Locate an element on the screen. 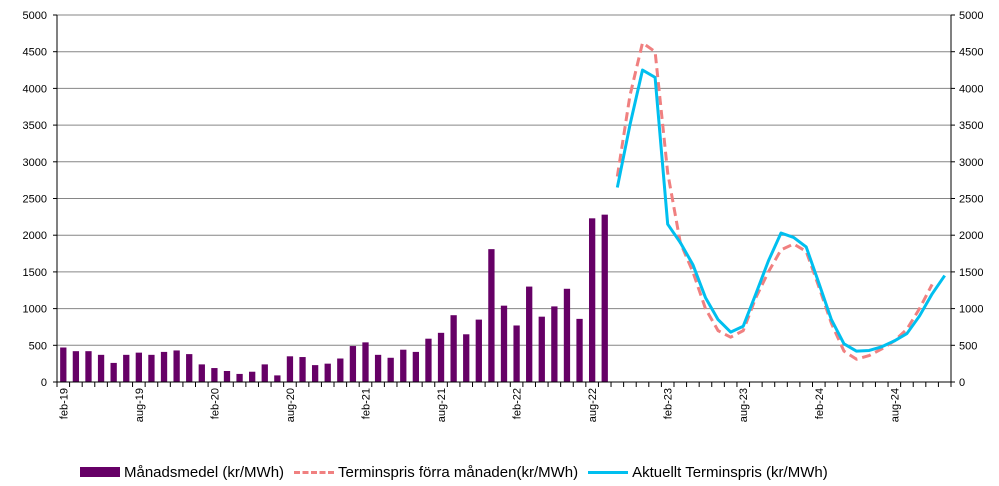  legend-item-solid: Aktuellt Terminspris (kr/MWh) is located at coordinates (708, 472).